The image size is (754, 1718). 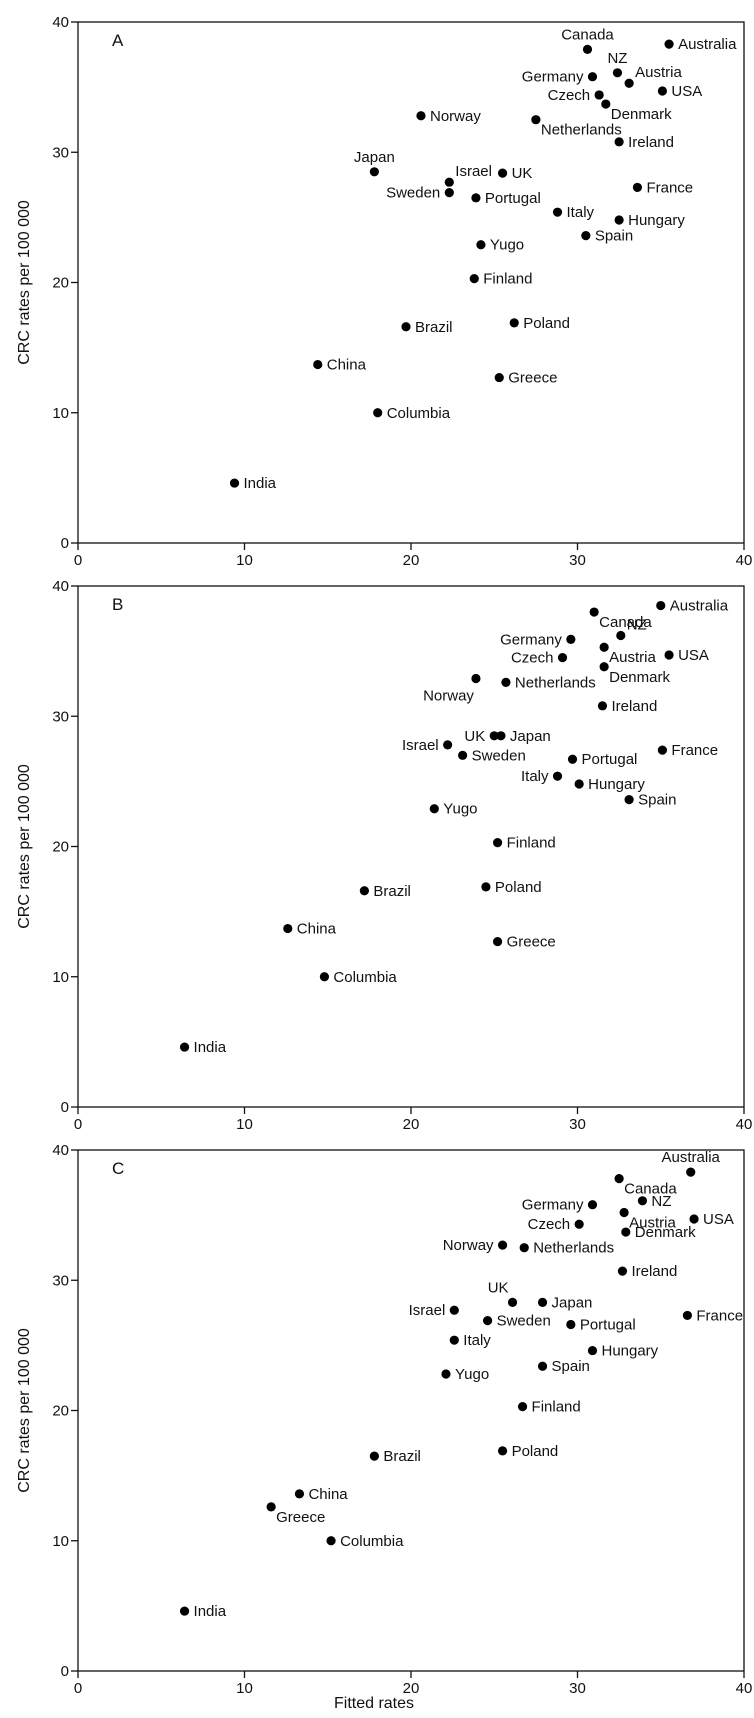 I want to click on x-tick-label: 20, so click(x=411, y=560).